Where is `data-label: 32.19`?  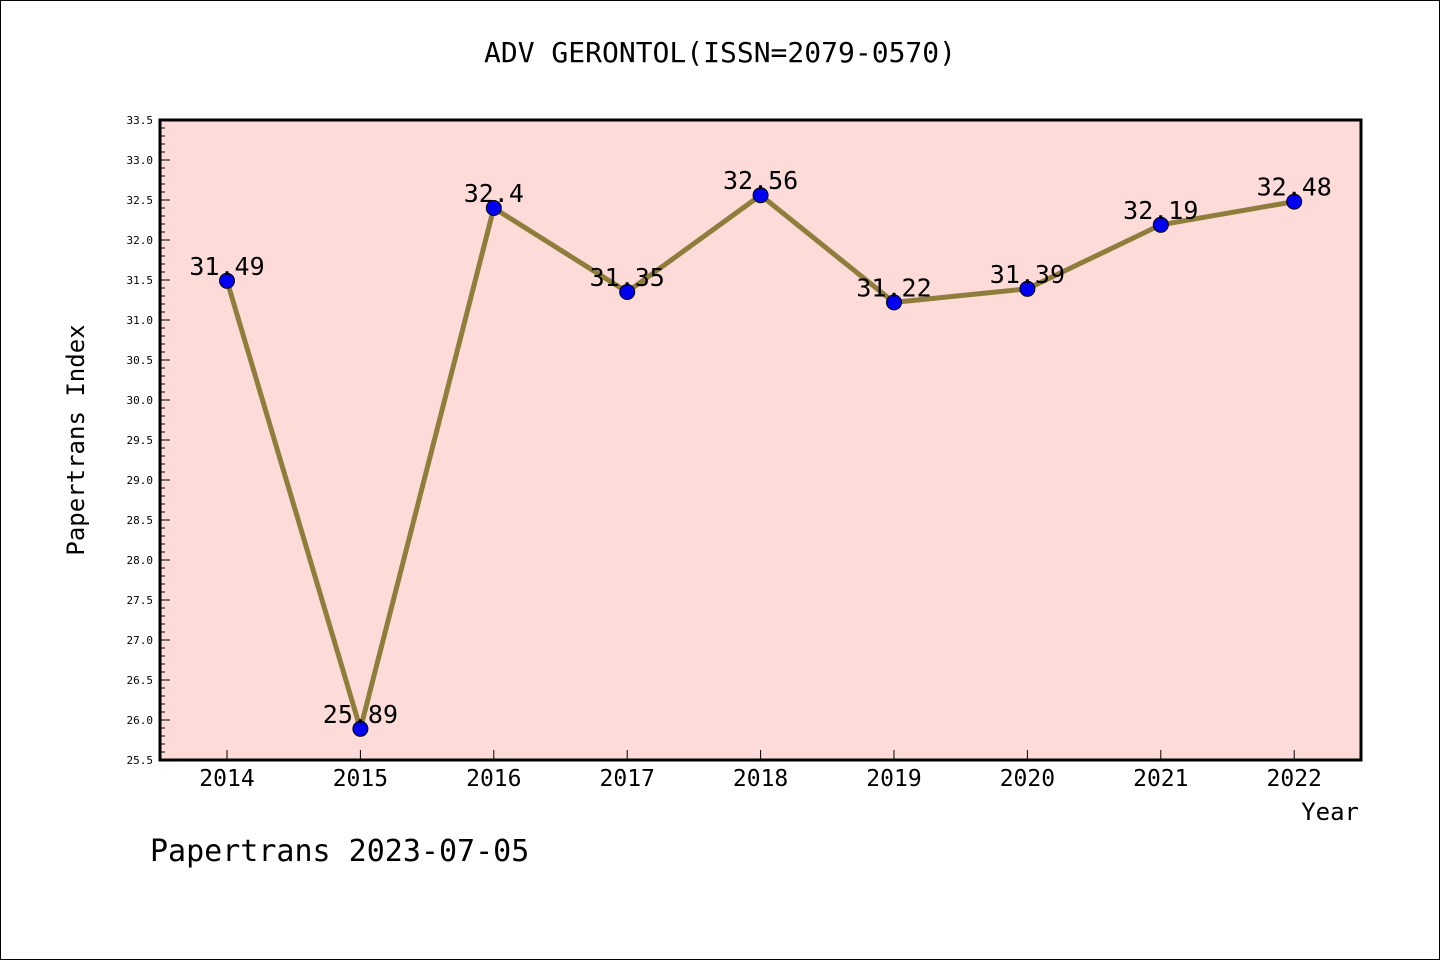 data-label: 32.19 is located at coordinates (1160, 210).